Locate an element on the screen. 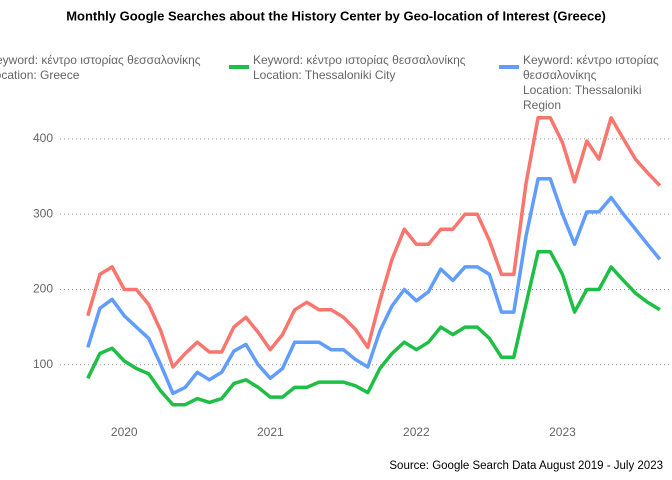 The height and width of the screenshot is (480, 672). y-tick-label: 300 is located at coordinates (43, 213).